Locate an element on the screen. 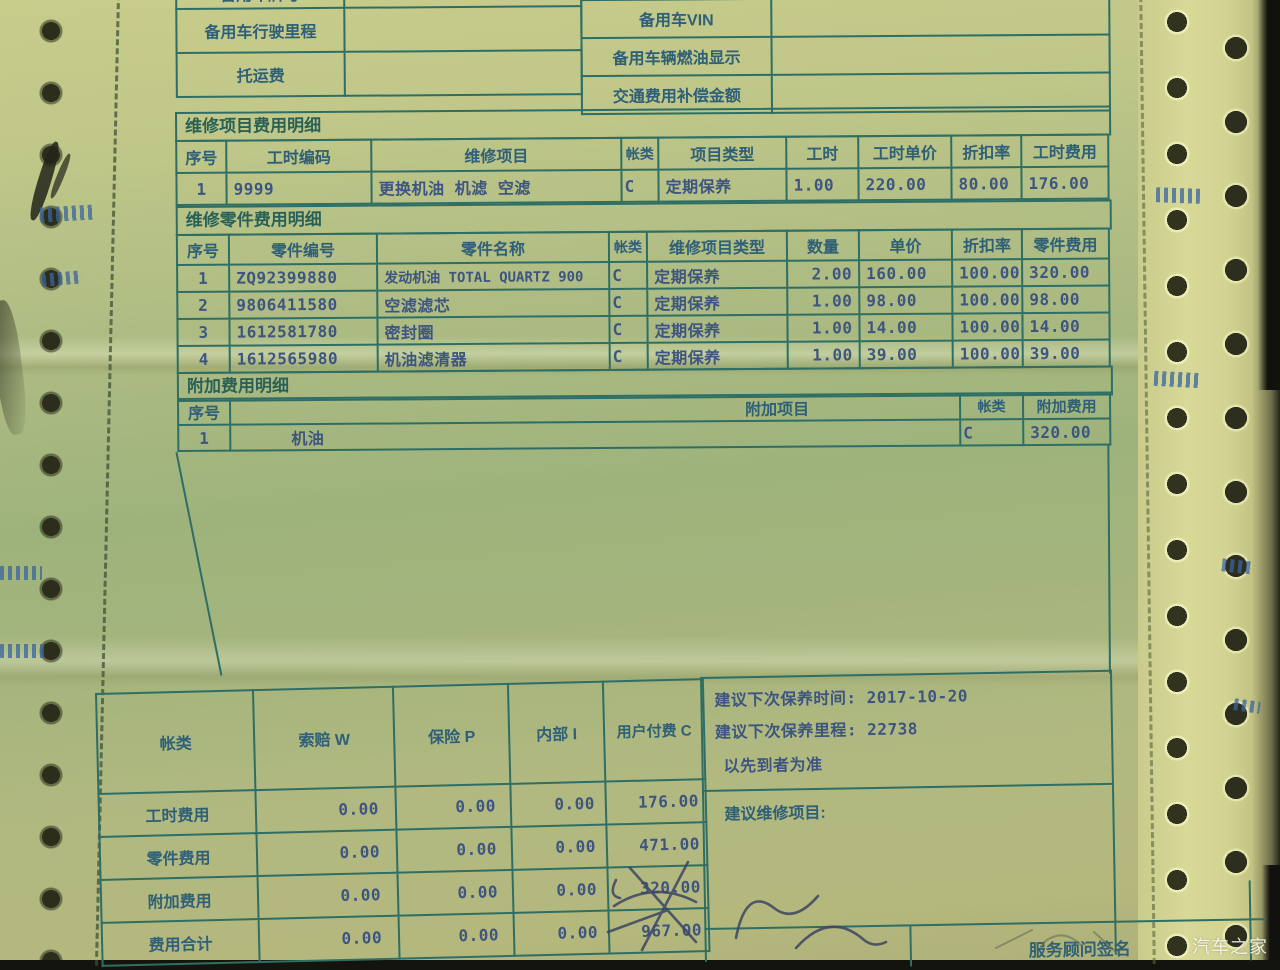 The width and height of the screenshot is (1280, 970). col-header: 工时单价 is located at coordinates (905, 152).